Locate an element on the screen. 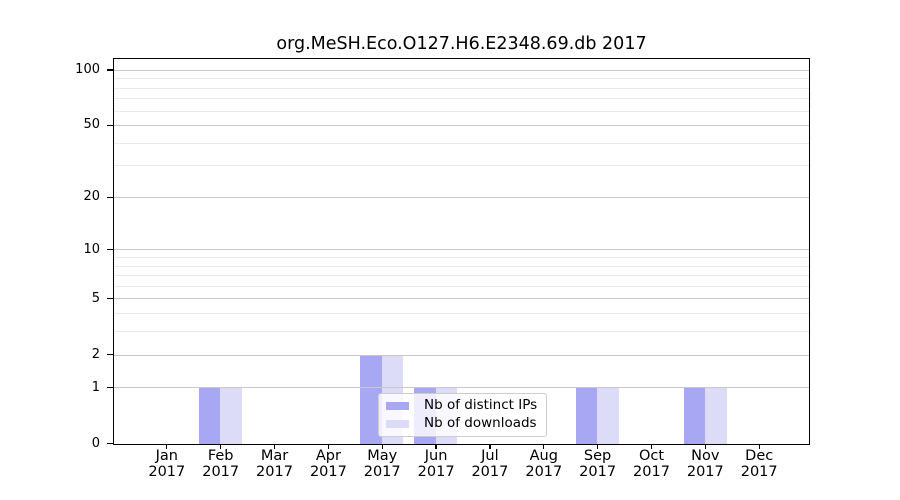 The width and height of the screenshot is (900, 500). x-tick-month-label: Oct is located at coordinates (651, 456).